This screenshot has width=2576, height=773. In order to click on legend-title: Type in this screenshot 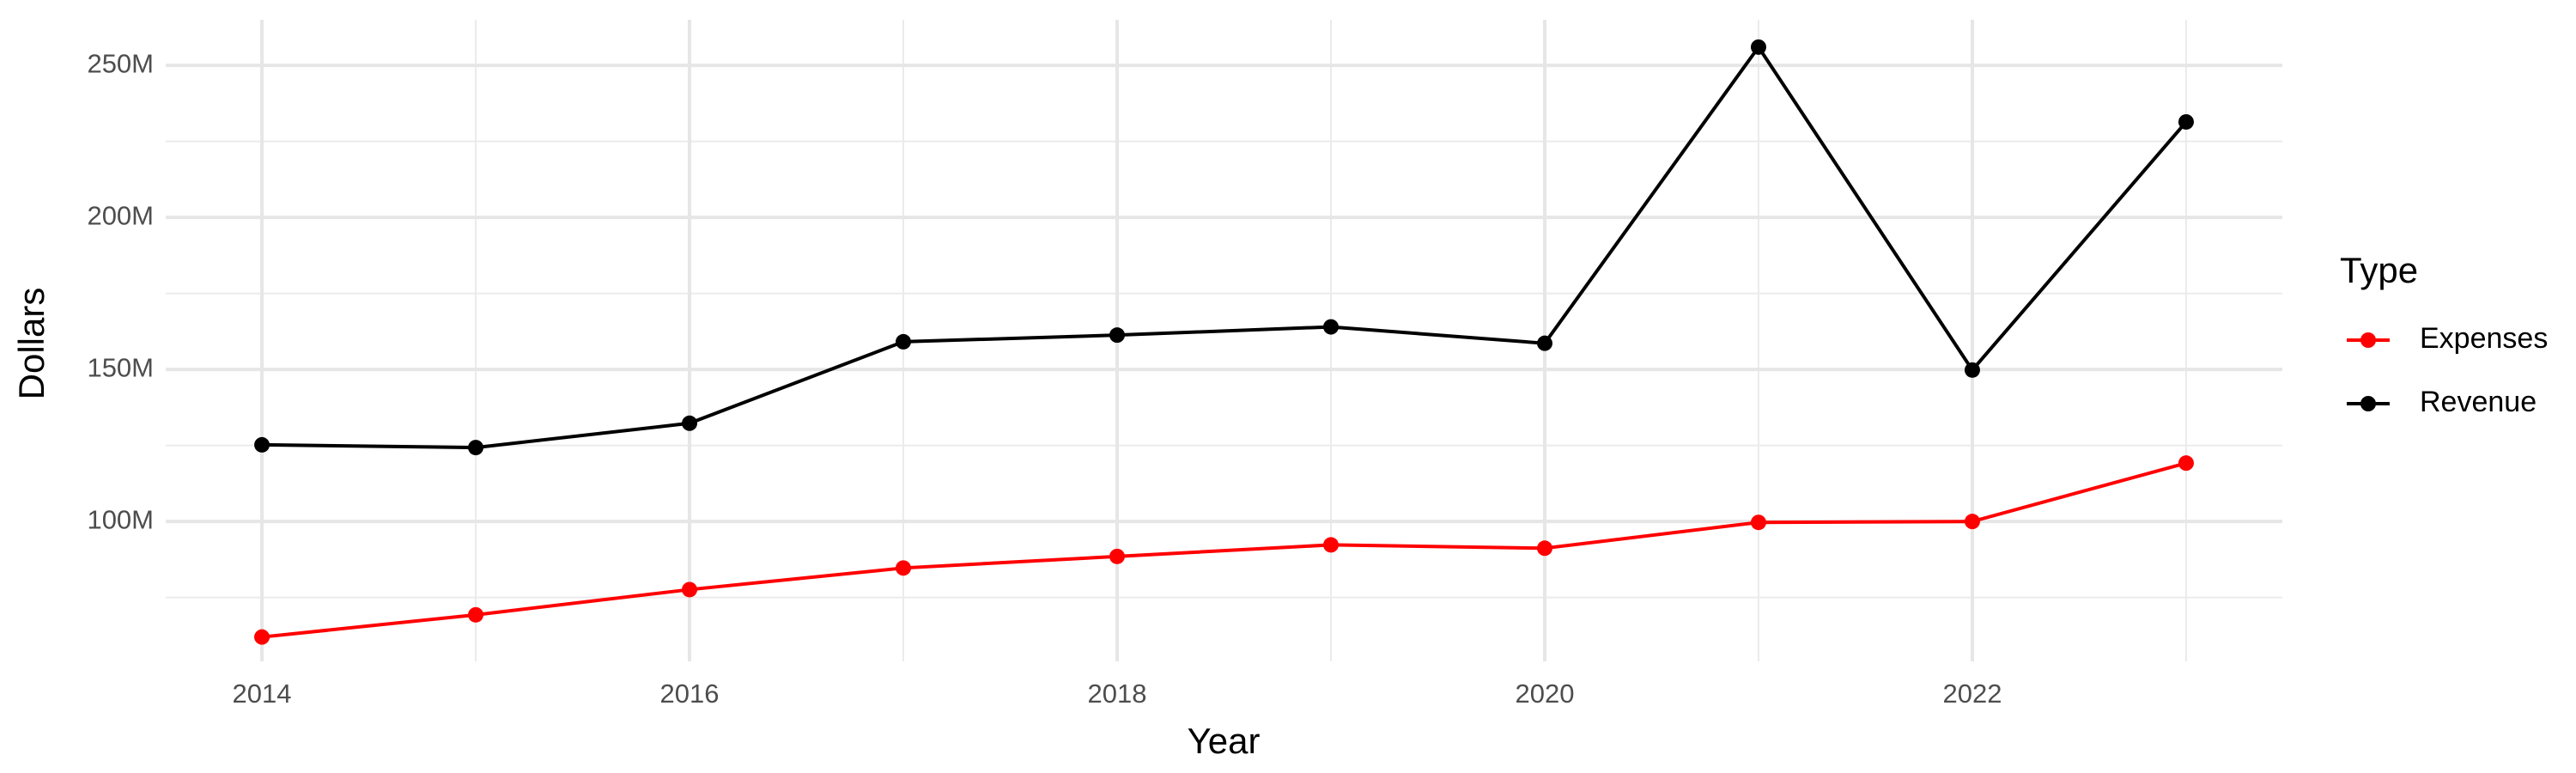, I will do `click(2379, 270)`.